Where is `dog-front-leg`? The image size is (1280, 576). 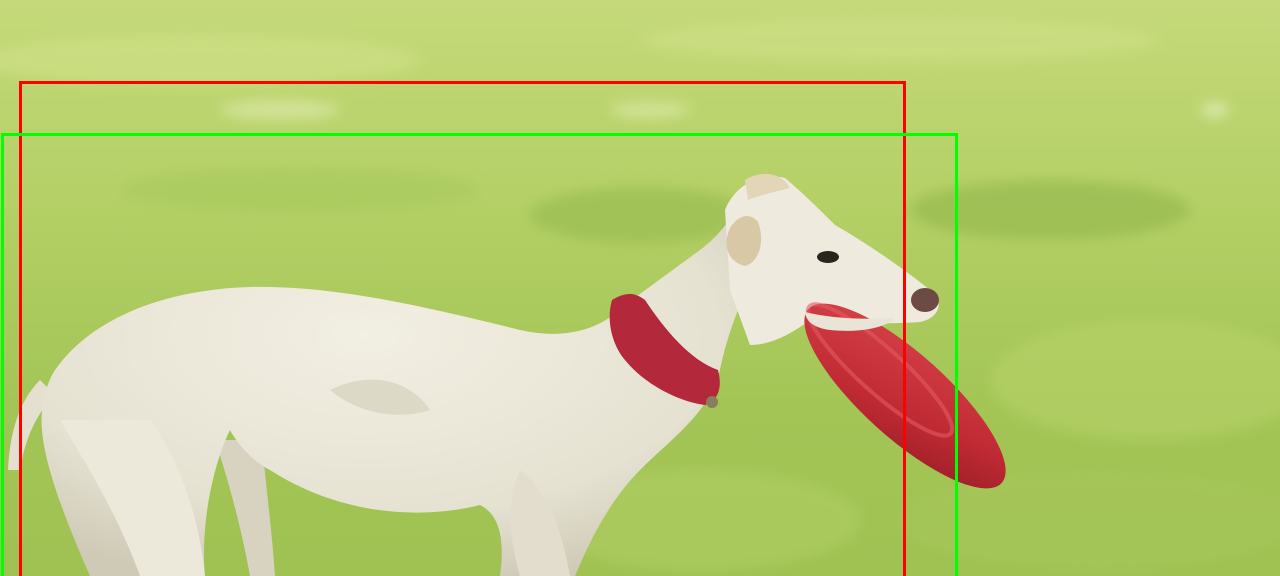
dog-front-leg is located at coordinates (540, 523).